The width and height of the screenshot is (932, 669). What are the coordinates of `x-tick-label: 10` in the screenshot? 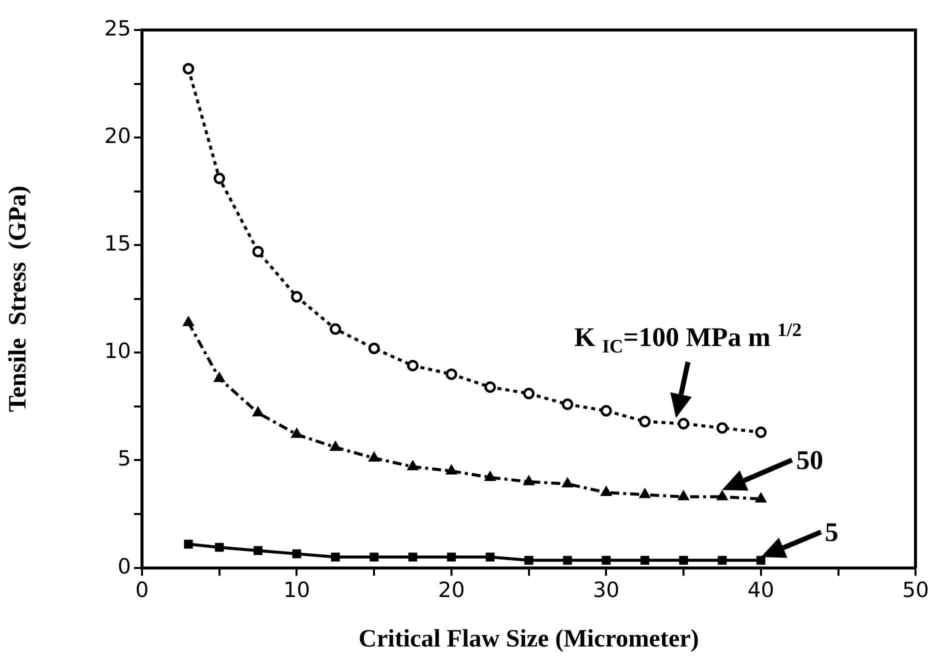 It's located at (296, 590).